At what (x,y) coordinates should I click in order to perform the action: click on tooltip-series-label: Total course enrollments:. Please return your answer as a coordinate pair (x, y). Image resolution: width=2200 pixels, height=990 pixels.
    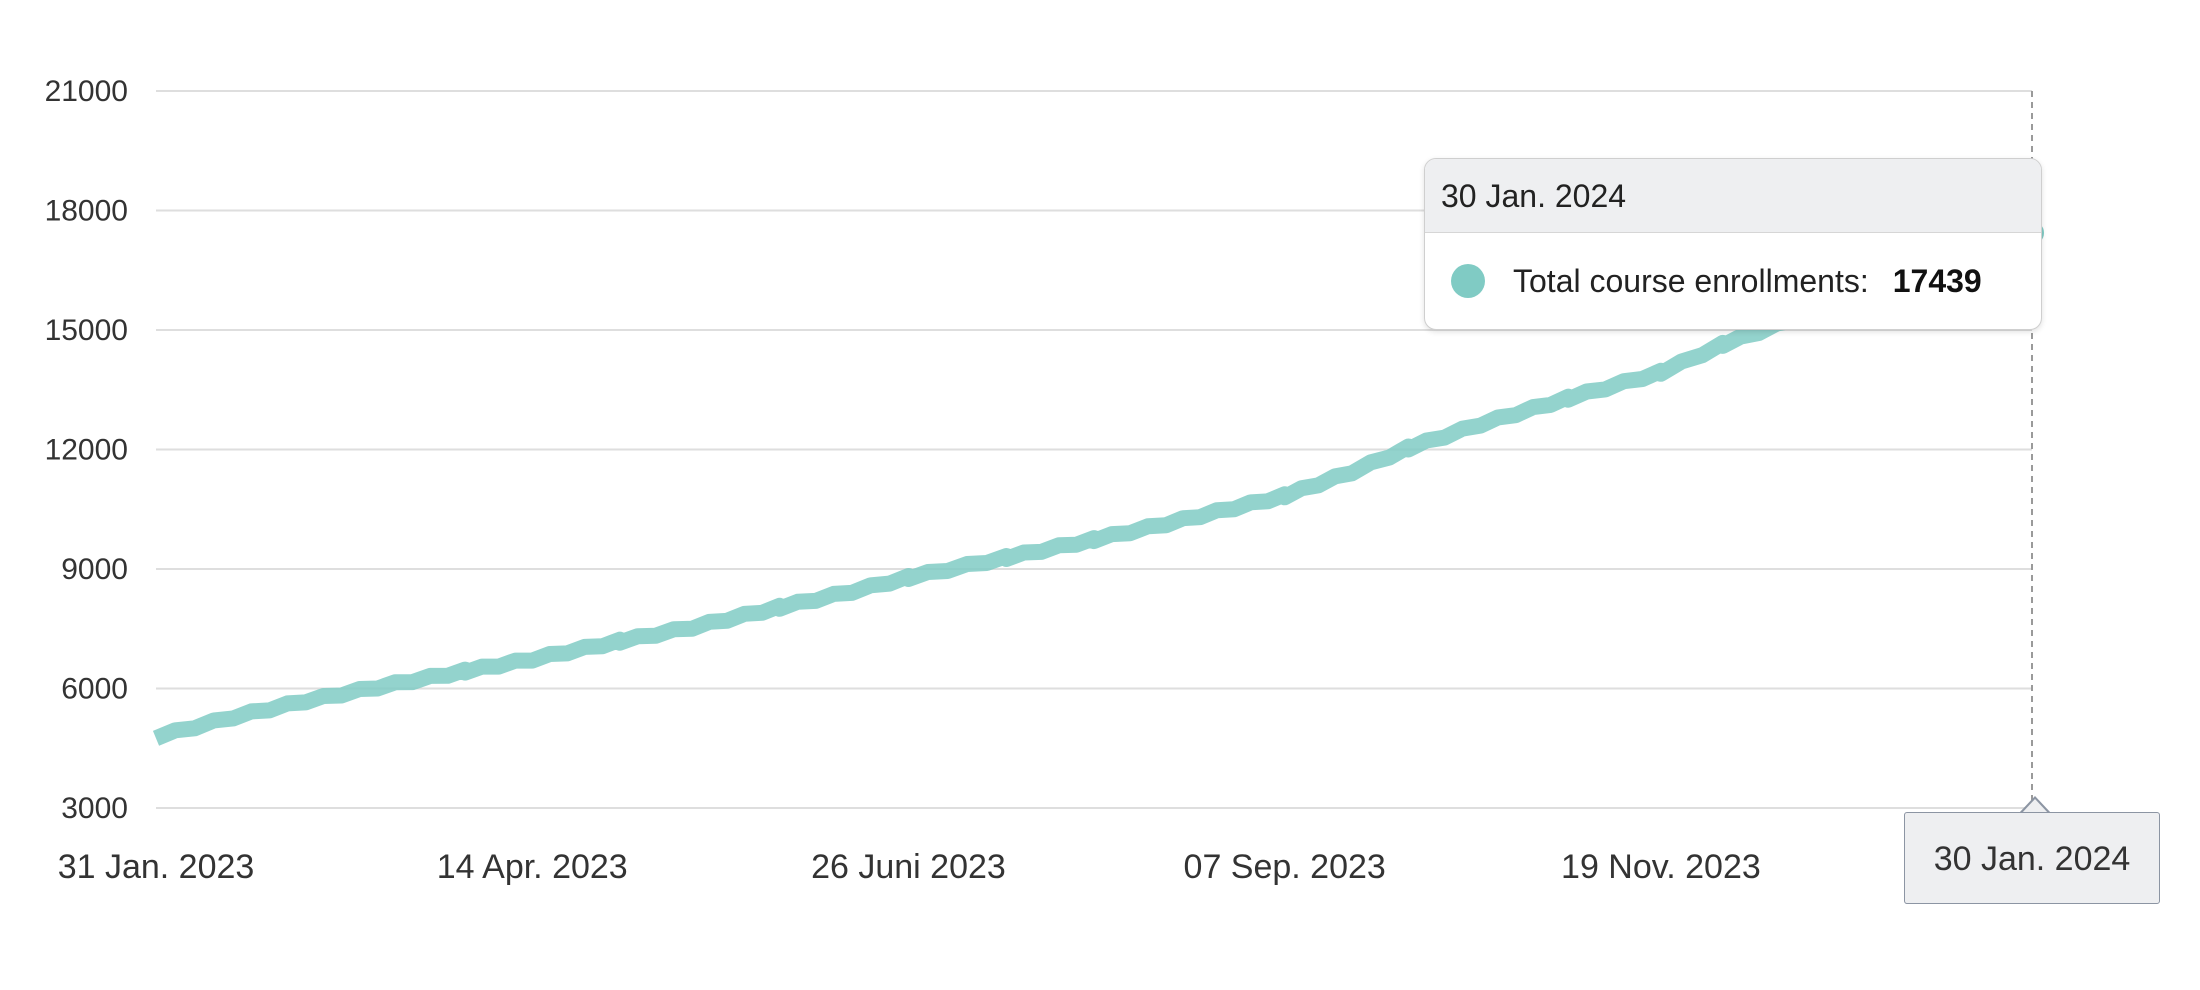
    Looking at the image, I should click on (1691, 280).